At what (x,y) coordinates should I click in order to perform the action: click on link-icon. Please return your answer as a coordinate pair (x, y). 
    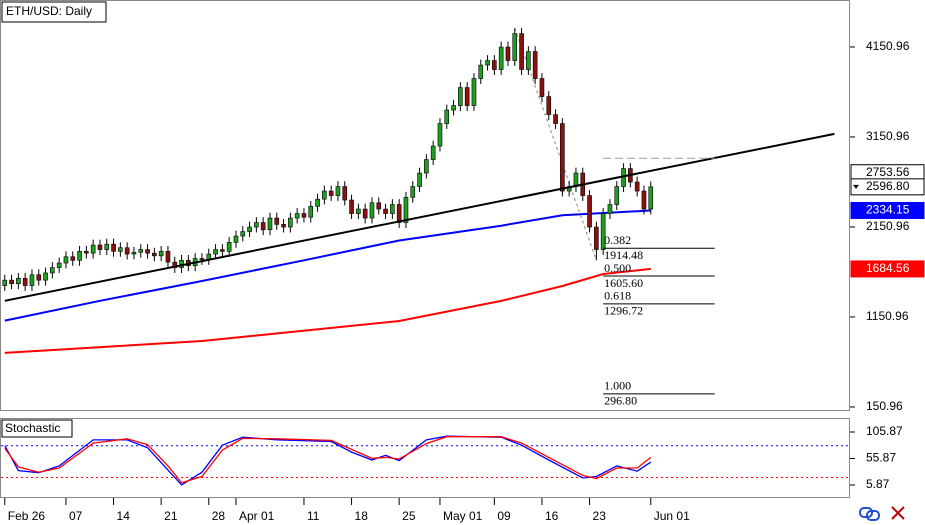
    Looking at the image, I should click on (869, 514).